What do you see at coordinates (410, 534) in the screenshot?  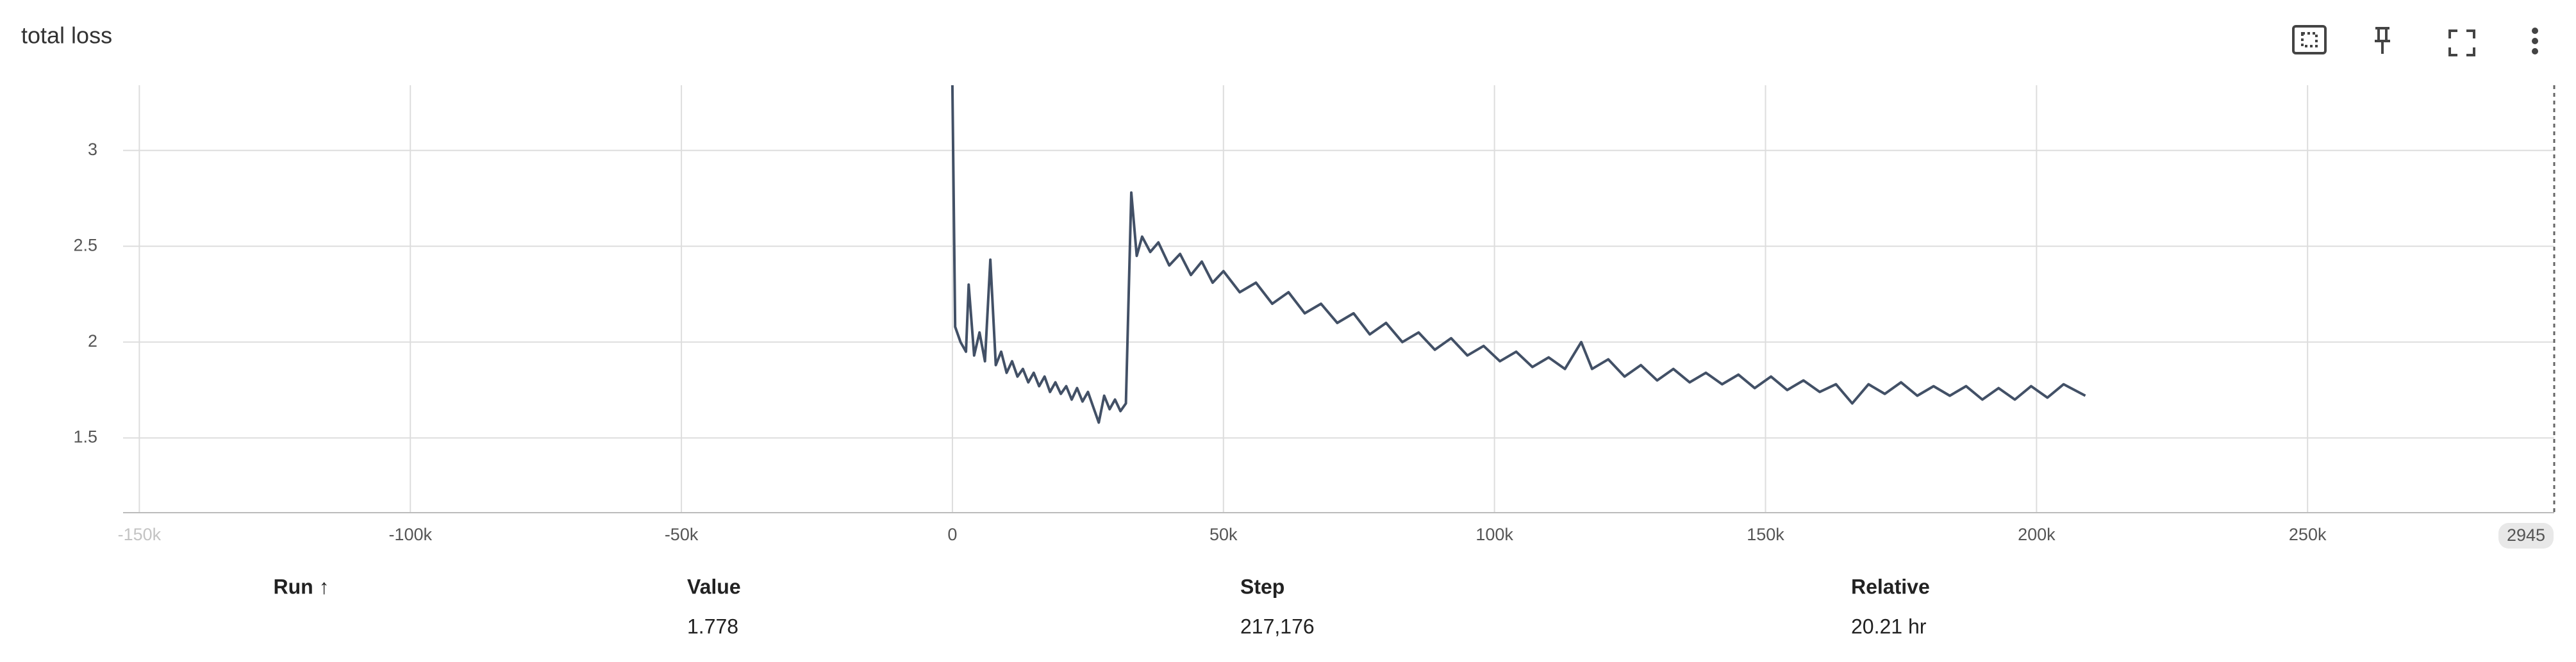 I see `x-tick-label: -100k` at bounding box center [410, 534].